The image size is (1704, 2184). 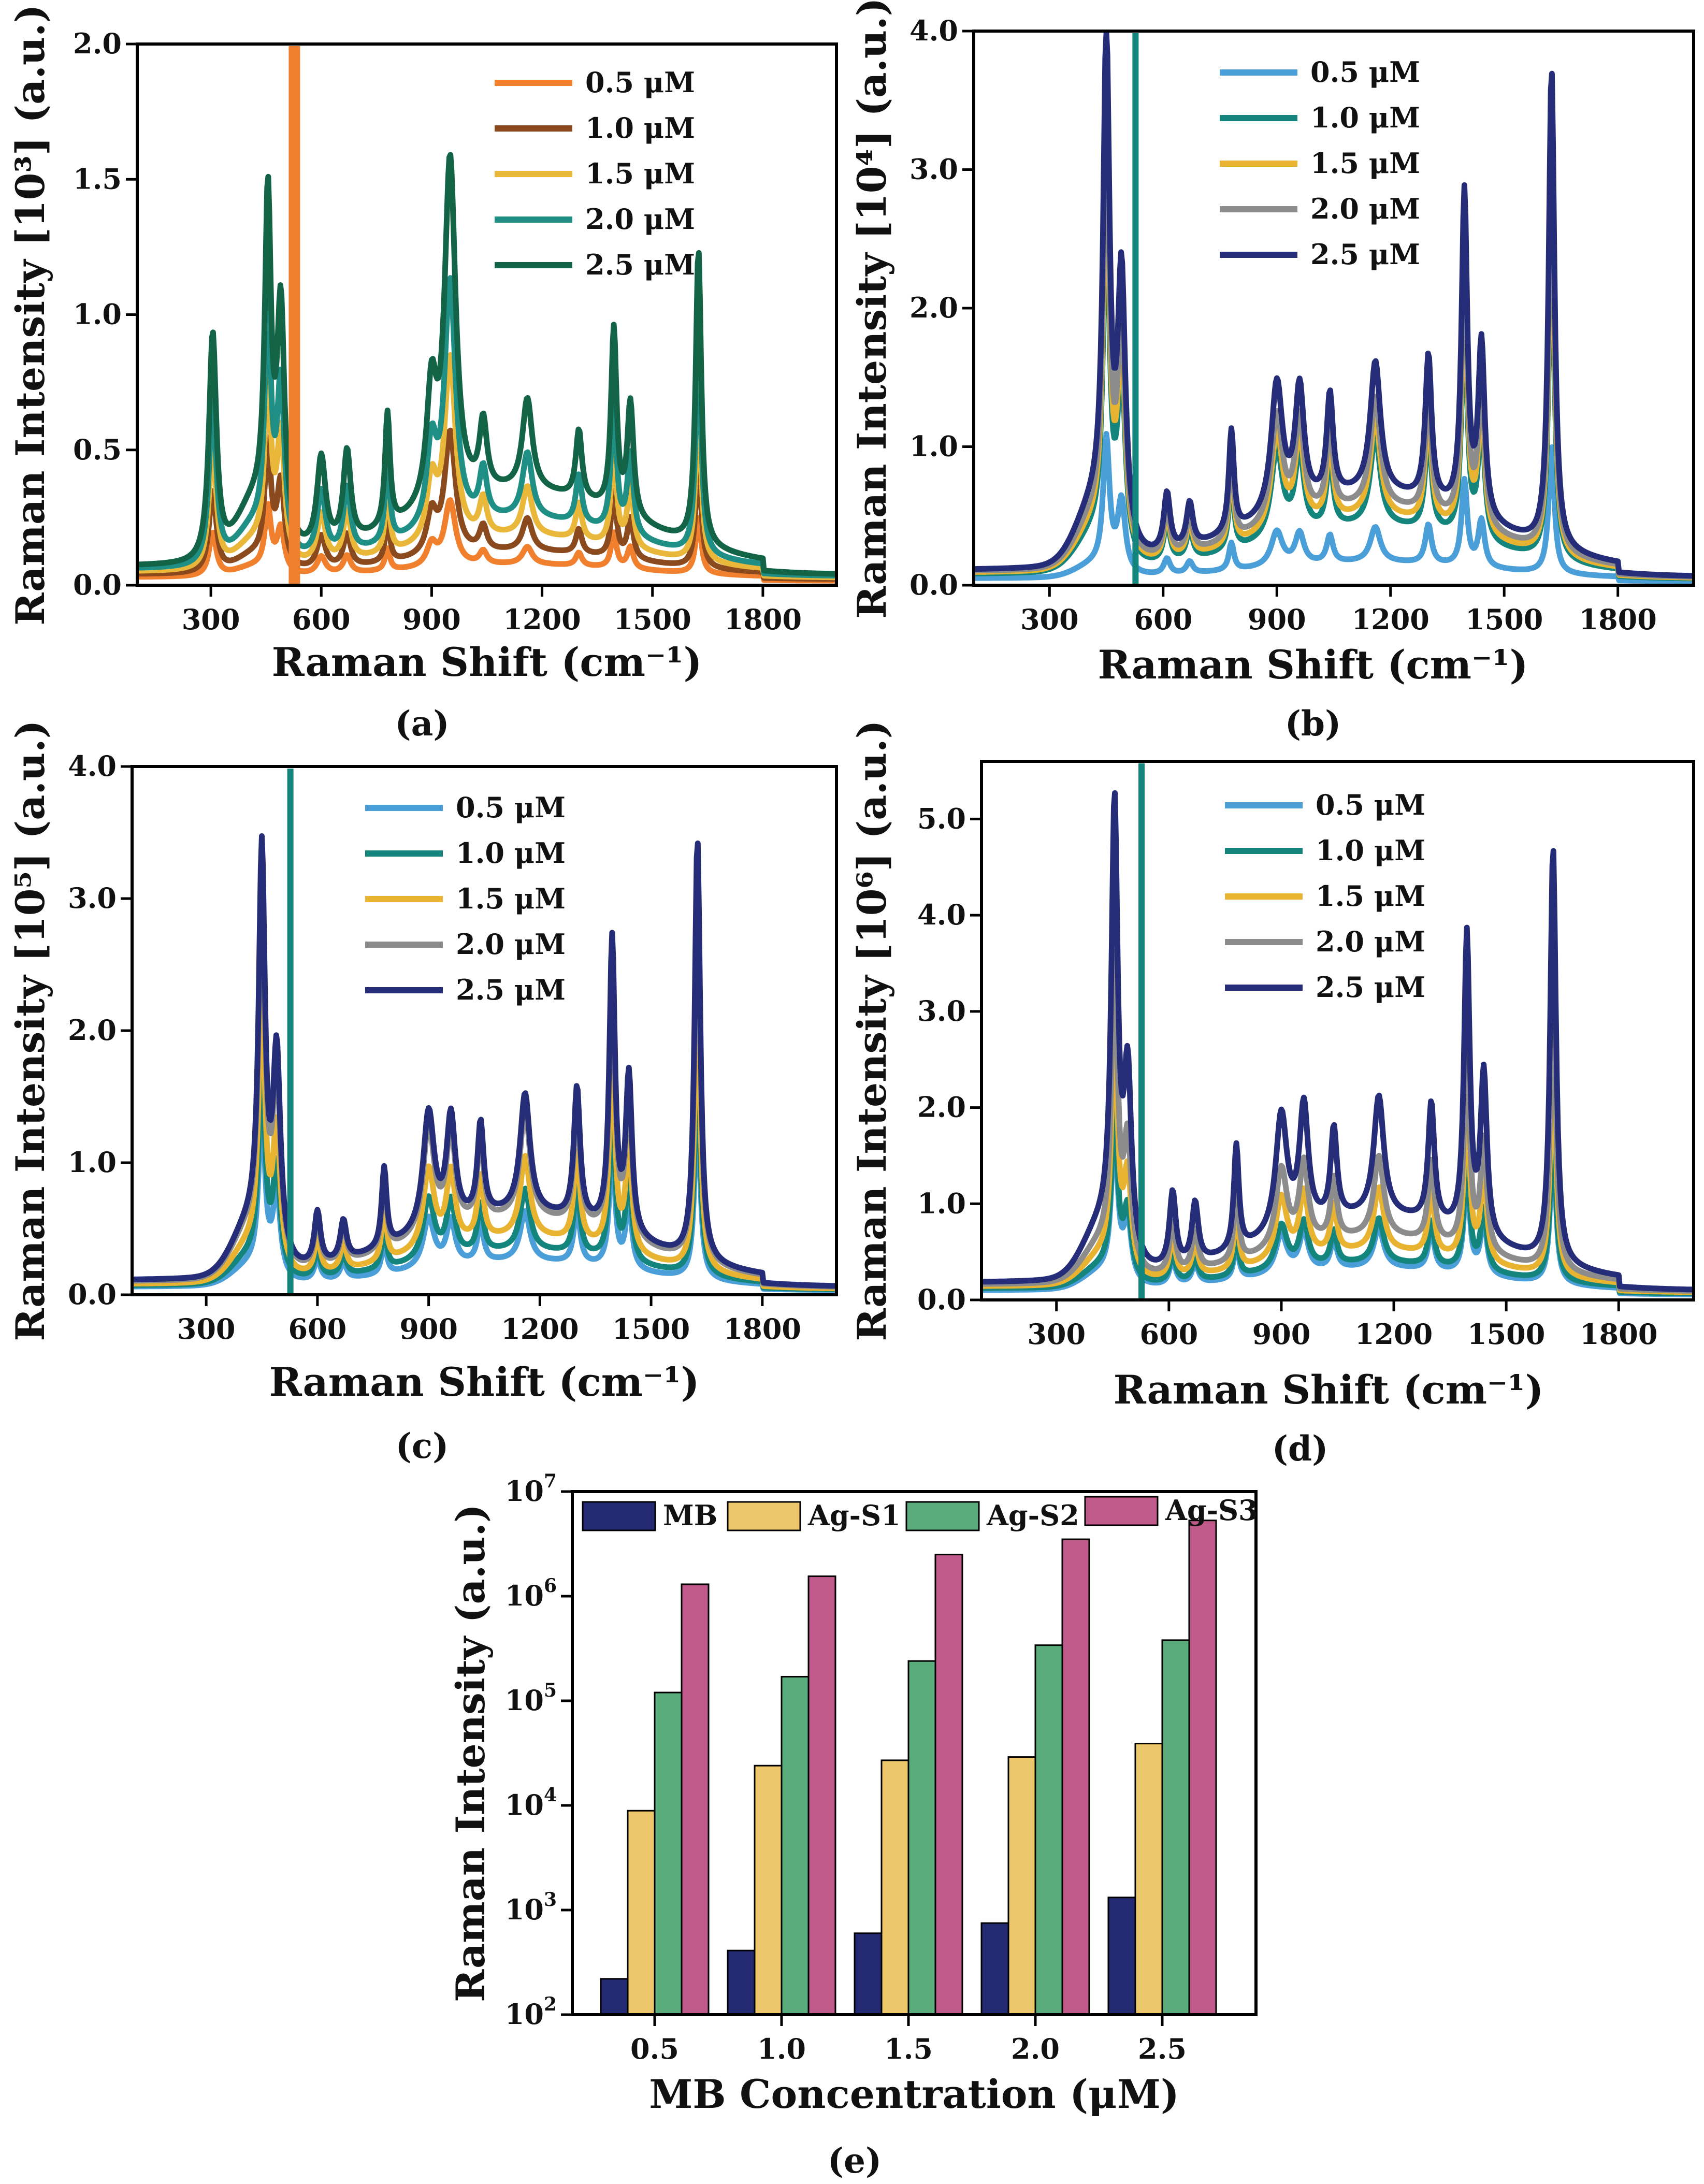 I want to click on y-ticks-d: 0.0 1.0 2.0 3.0 4.0 5.0, so click(x=949, y=1059).